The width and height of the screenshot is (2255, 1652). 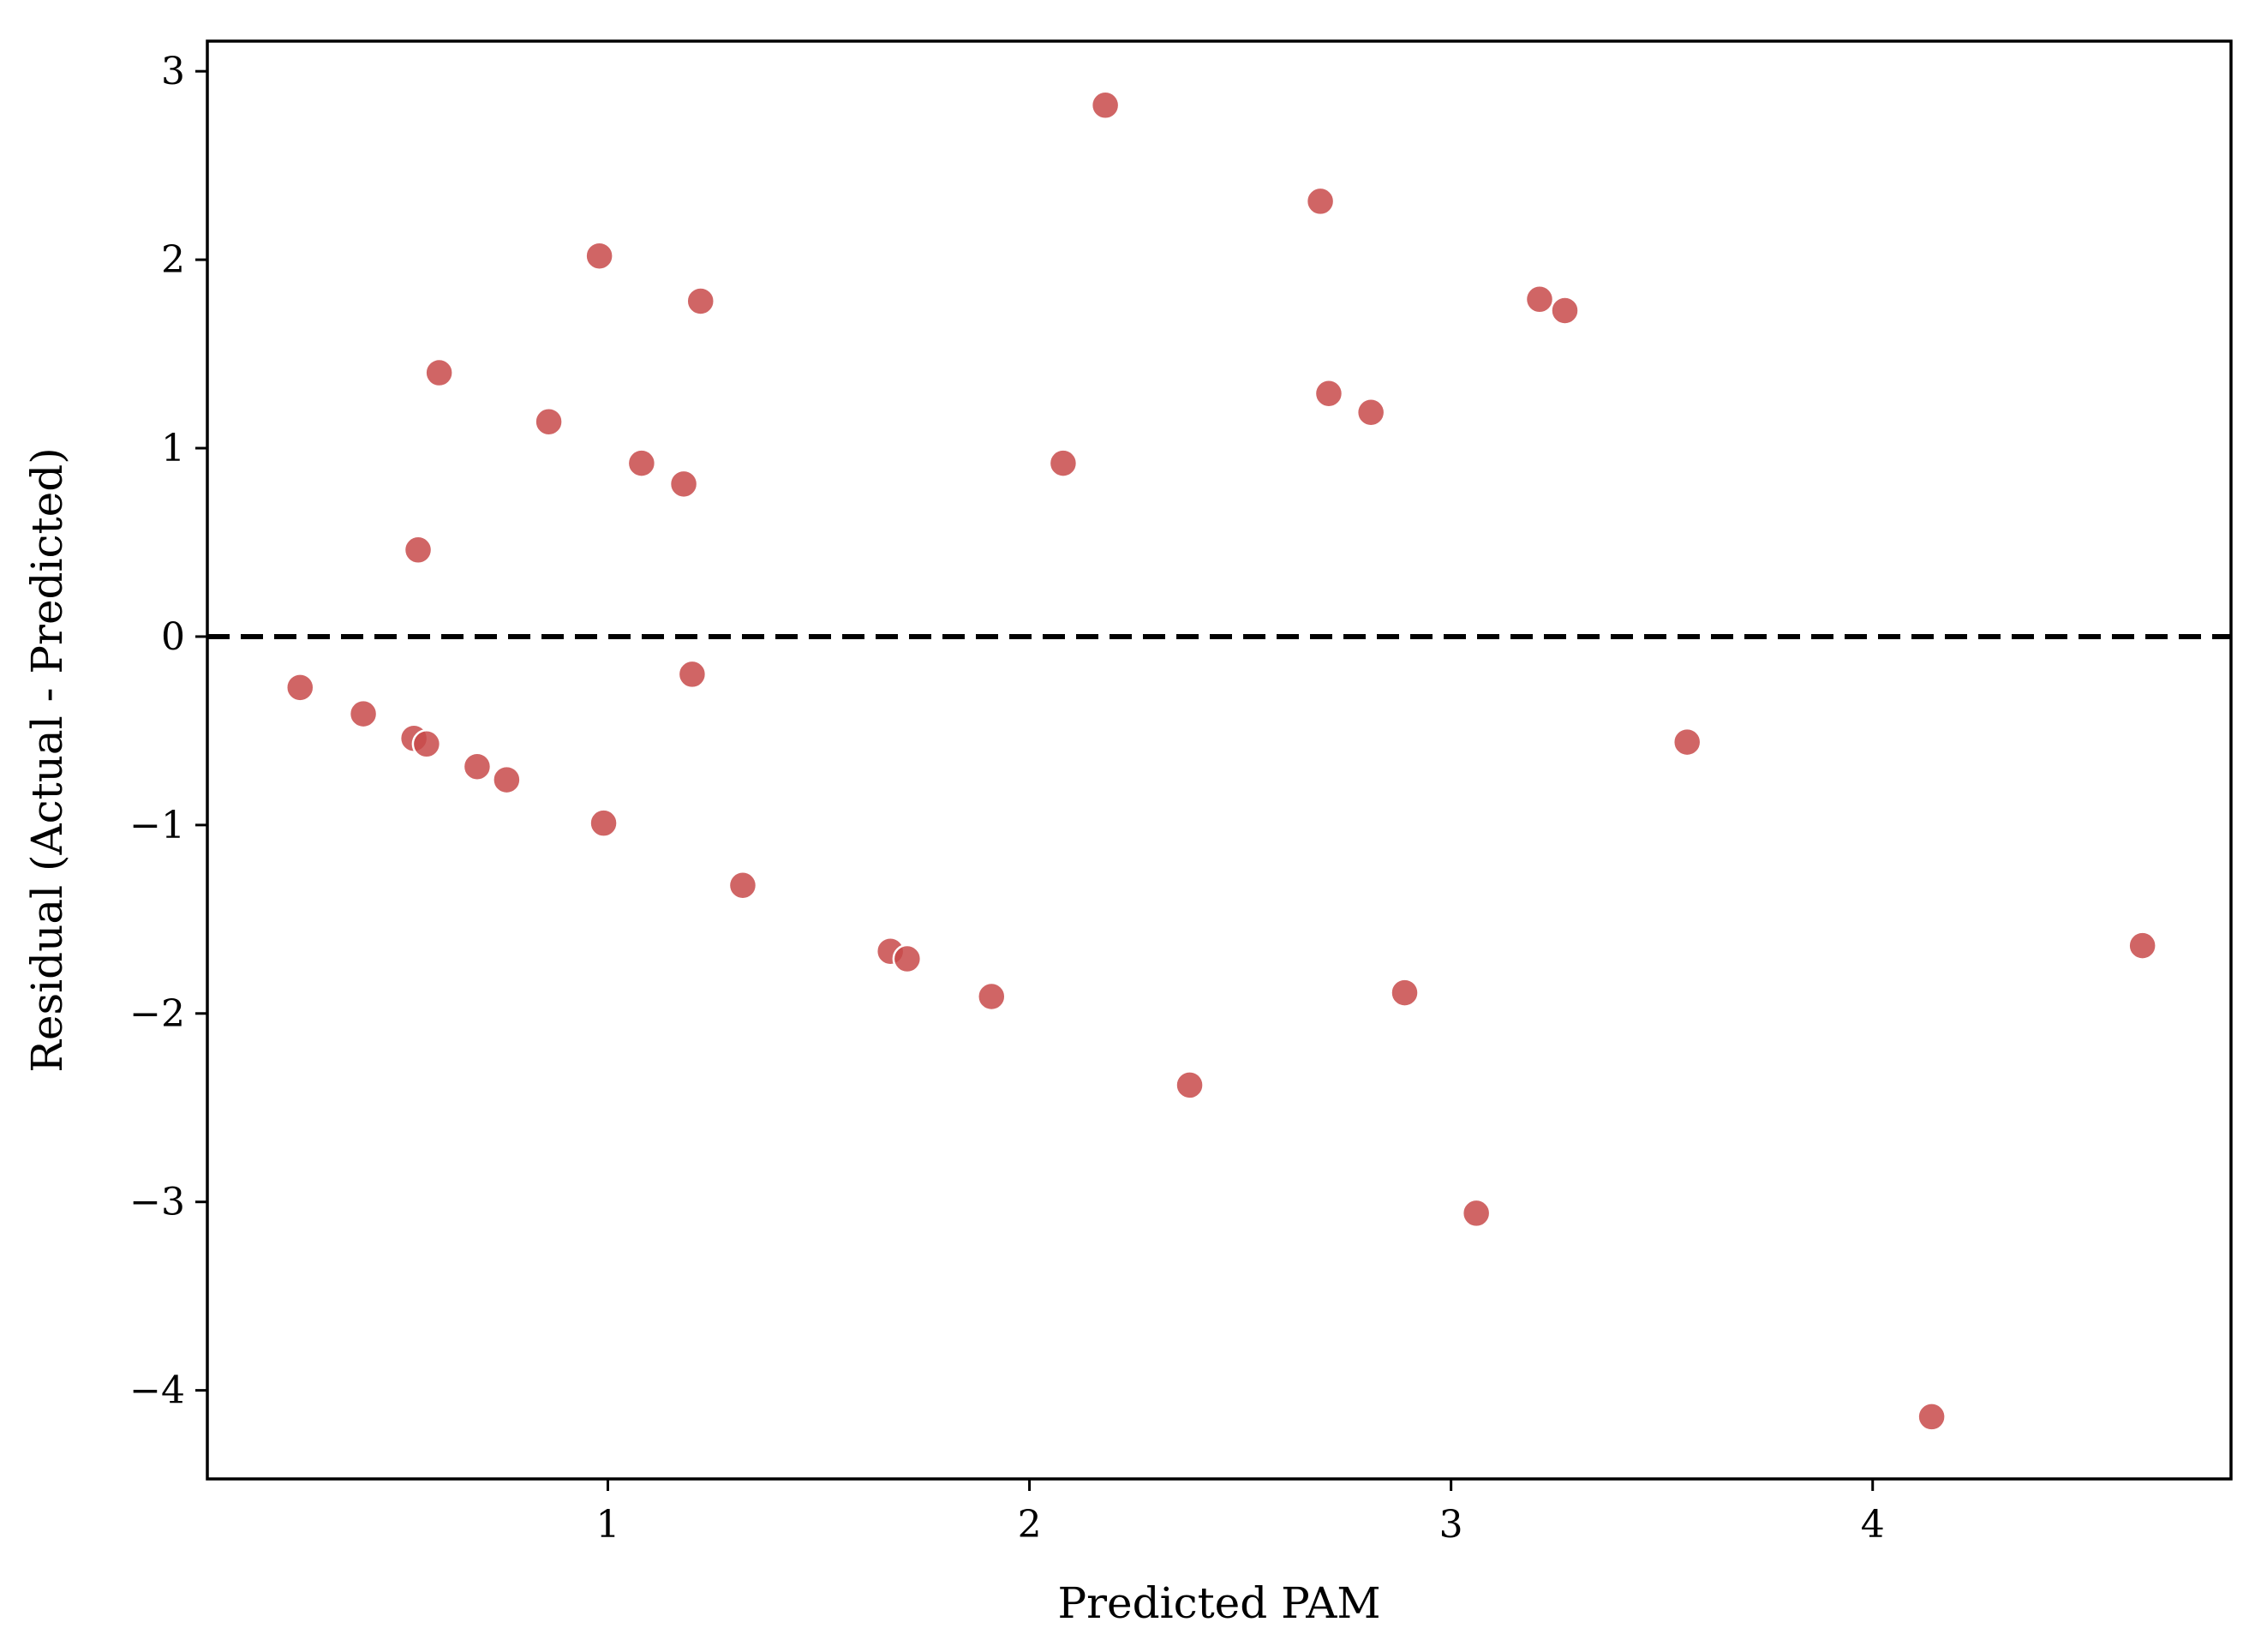 What do you see at coordinates (173, 260) in the screenshot?
I see `y-tick-label-2: 2` at bounding box center [173, 260].